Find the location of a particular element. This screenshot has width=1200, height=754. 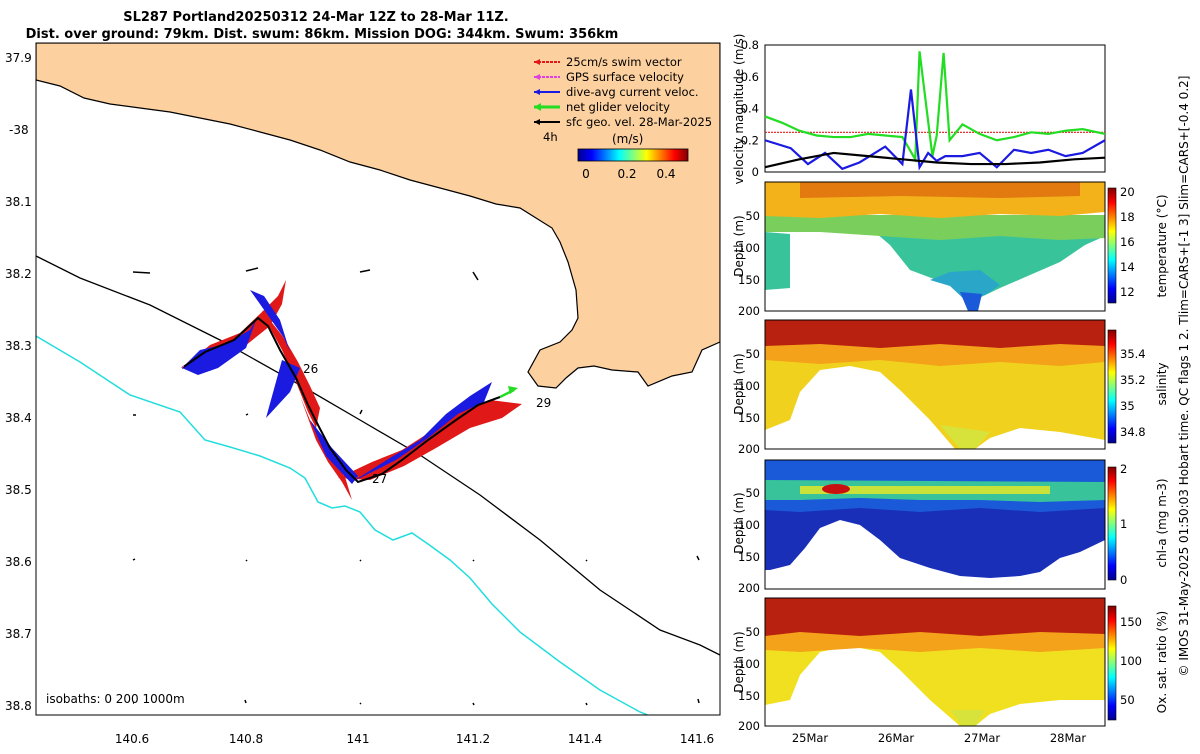

lon-tick: 141.4 is located at coordinates (585, 739).